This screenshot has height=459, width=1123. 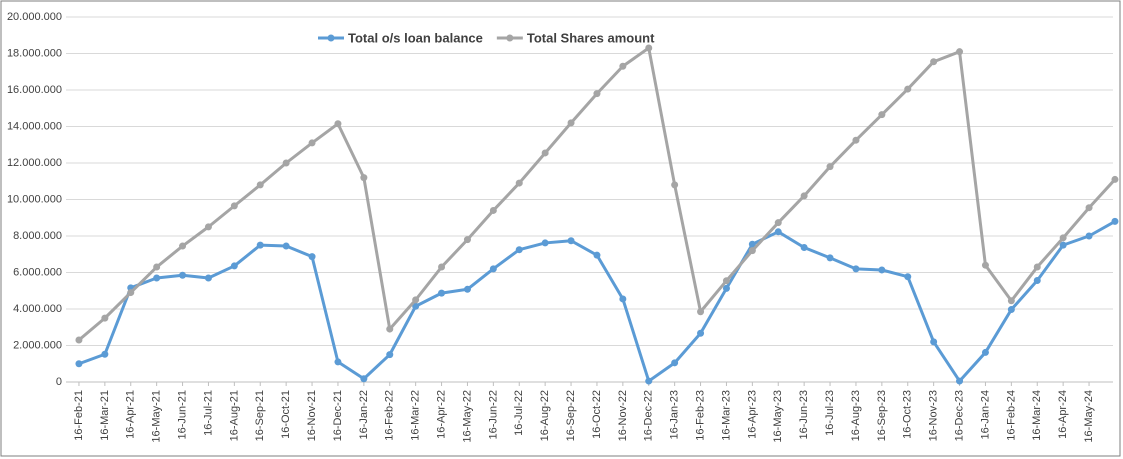 What do you see at coordinates (37, 272) in the screenshot?
I see `y-tick-label: 6.000.000` at bounding box center [37, 272].